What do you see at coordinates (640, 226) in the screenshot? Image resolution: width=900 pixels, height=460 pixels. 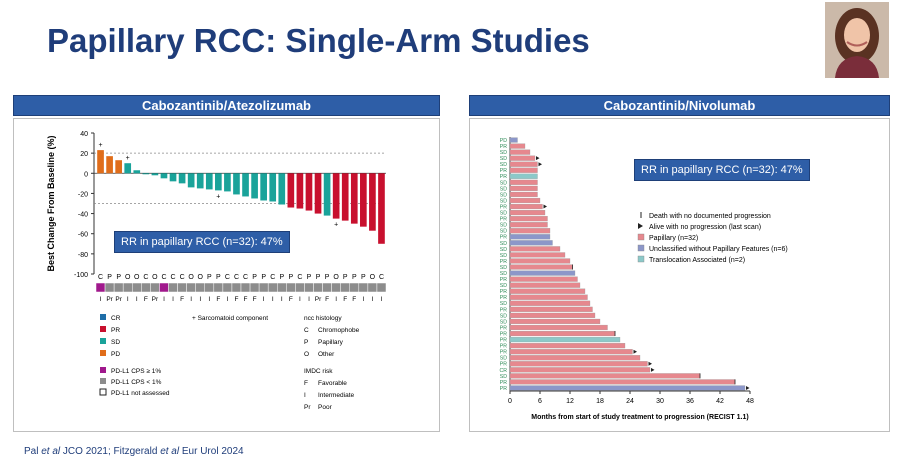 I see `legend-alive-icon` at bounding box center [640, 226].